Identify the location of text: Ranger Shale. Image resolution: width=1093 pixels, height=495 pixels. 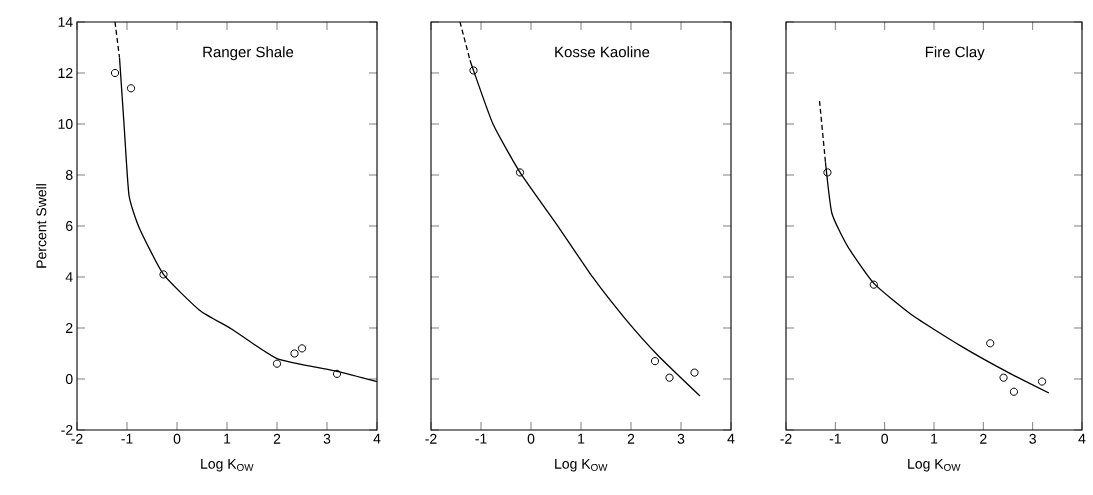
(248, 53).